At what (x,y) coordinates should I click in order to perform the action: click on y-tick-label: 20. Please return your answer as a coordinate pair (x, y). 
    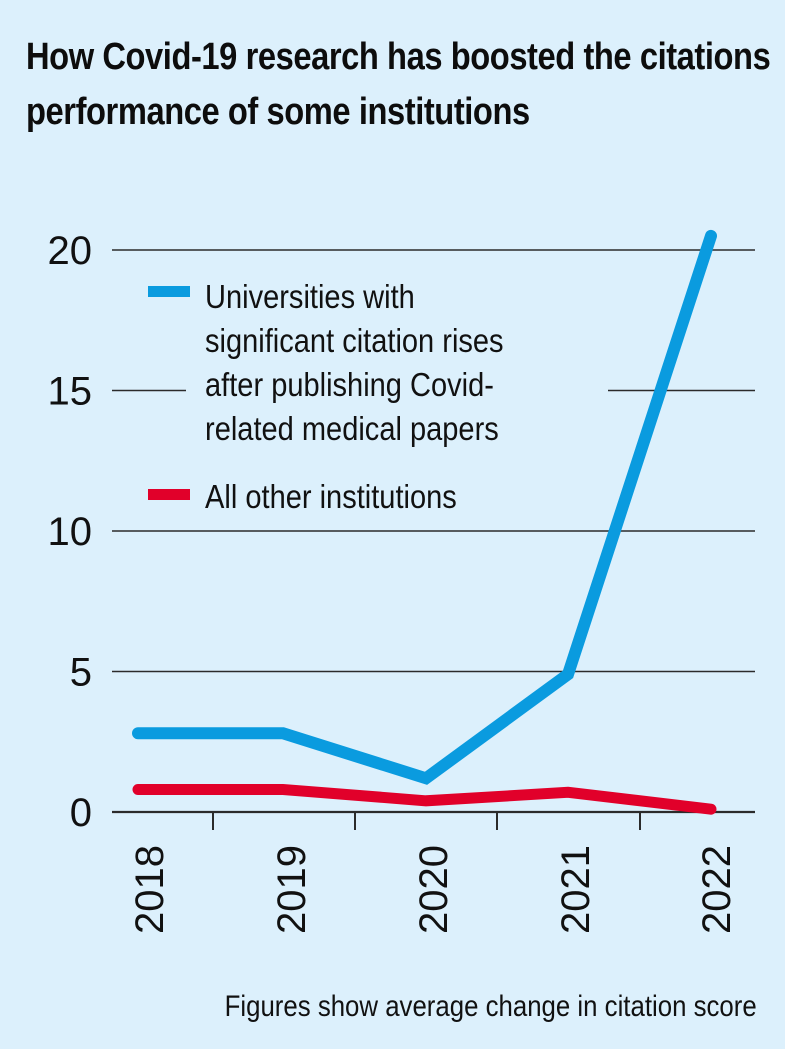
    Looking at the image, I should click on (70, 251).